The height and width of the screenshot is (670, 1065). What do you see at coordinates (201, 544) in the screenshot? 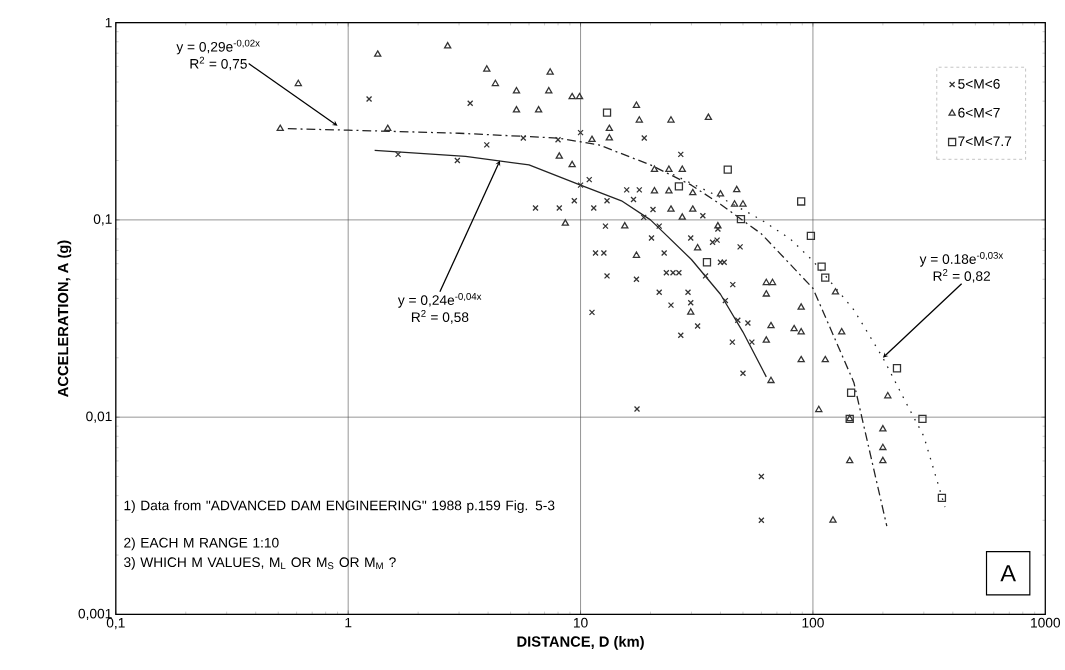
I see `annotation: 2) EACH M RANGE 1:10` at bounding box center [201, 544].